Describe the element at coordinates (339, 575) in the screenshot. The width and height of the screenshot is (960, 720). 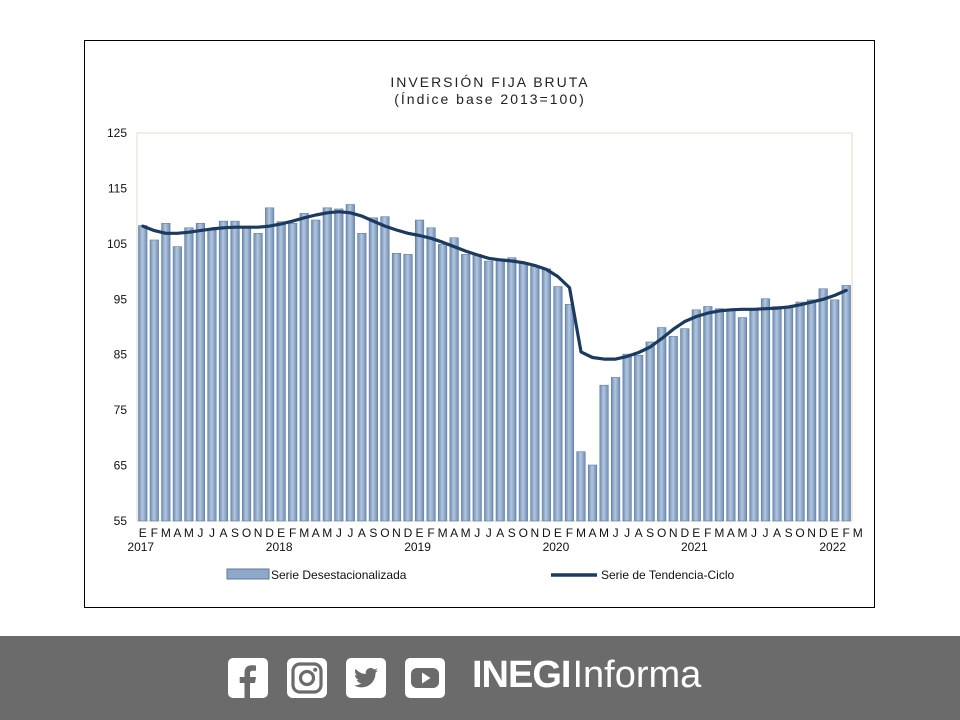
I see `legend-label-bar: Serie Desestacionalizada` at that location.